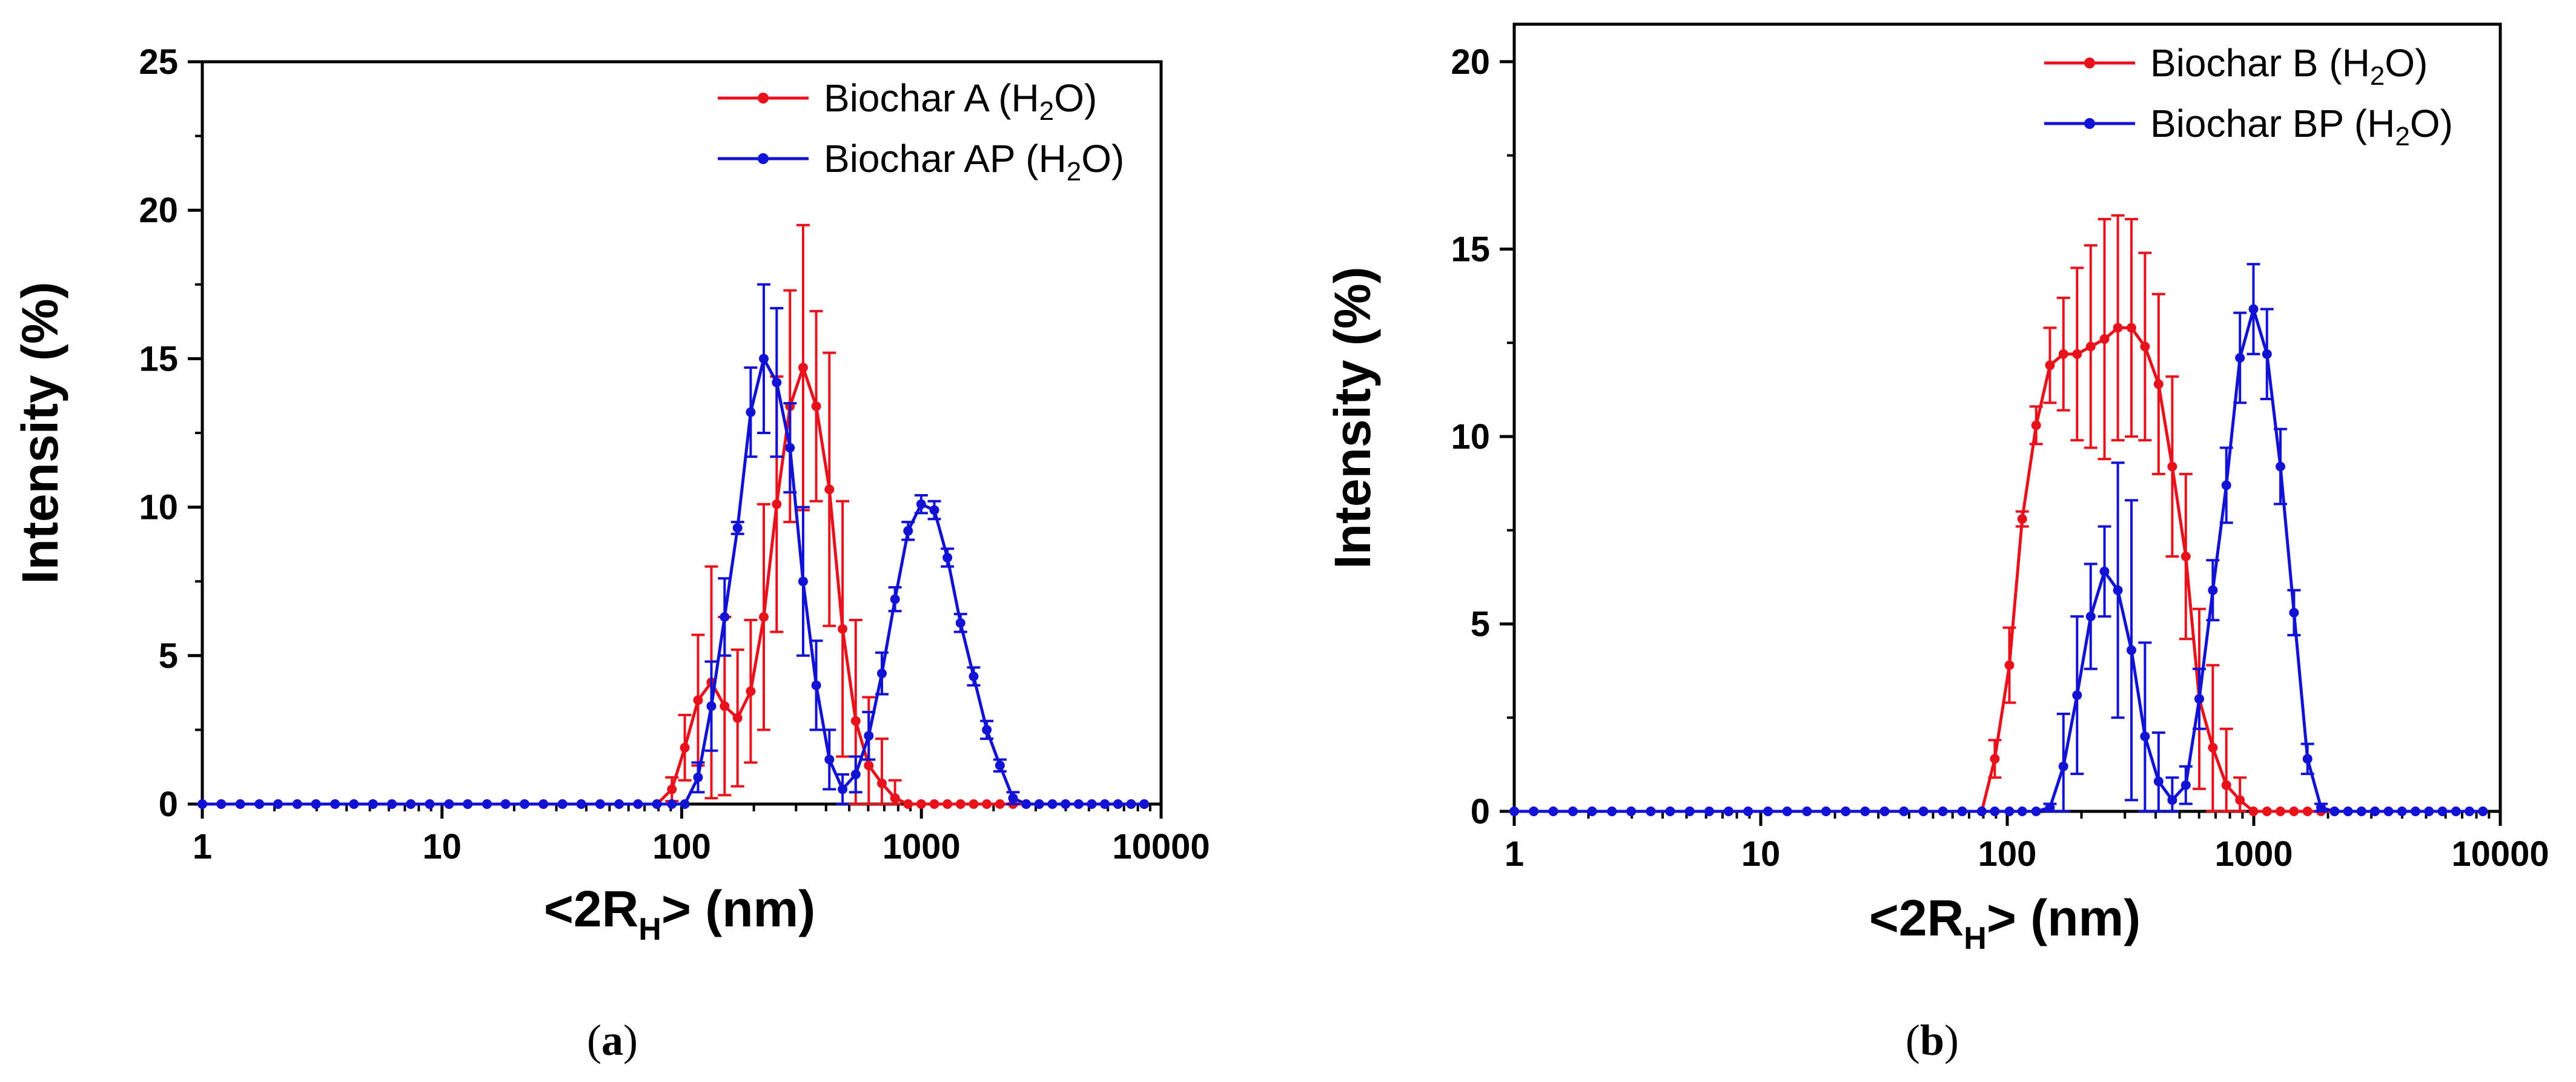  Describe the element at coordinates (1480, 624) in the screenshot. I see `y-tick-label: 5` at that location.